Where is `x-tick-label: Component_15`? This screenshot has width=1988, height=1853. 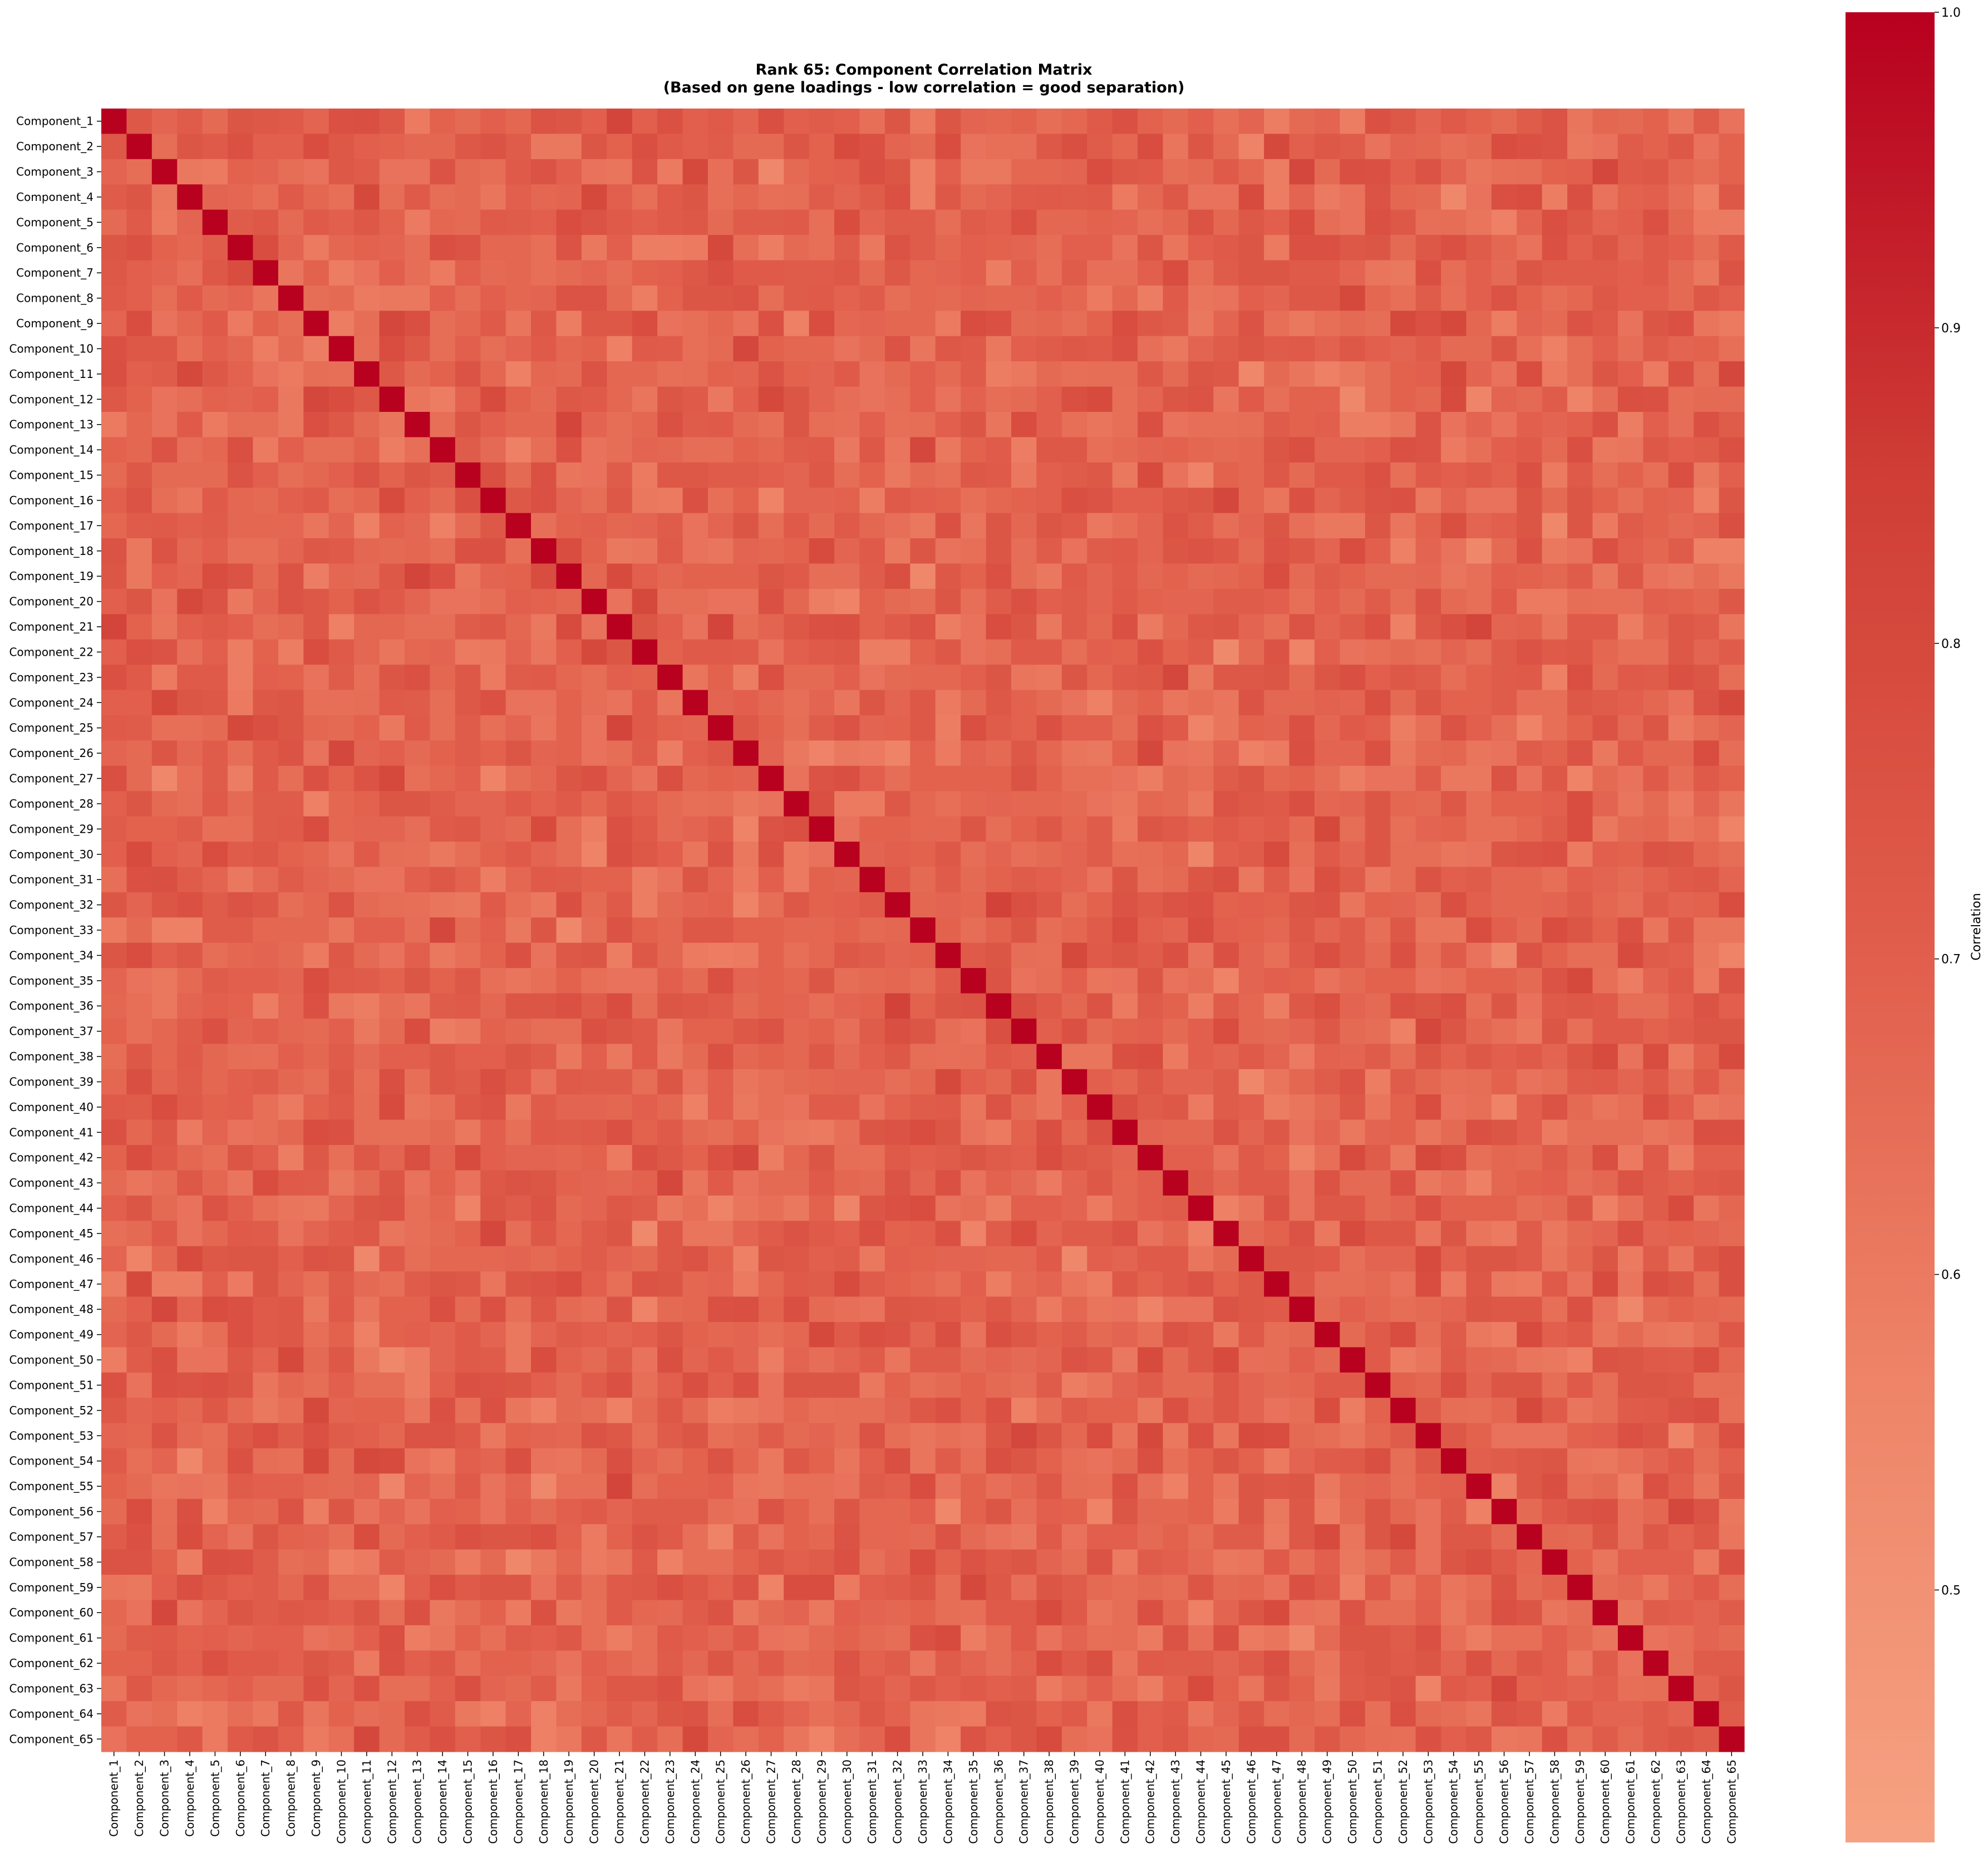 x-tick-label: Component_15 is located at coordinates (468, 1801).